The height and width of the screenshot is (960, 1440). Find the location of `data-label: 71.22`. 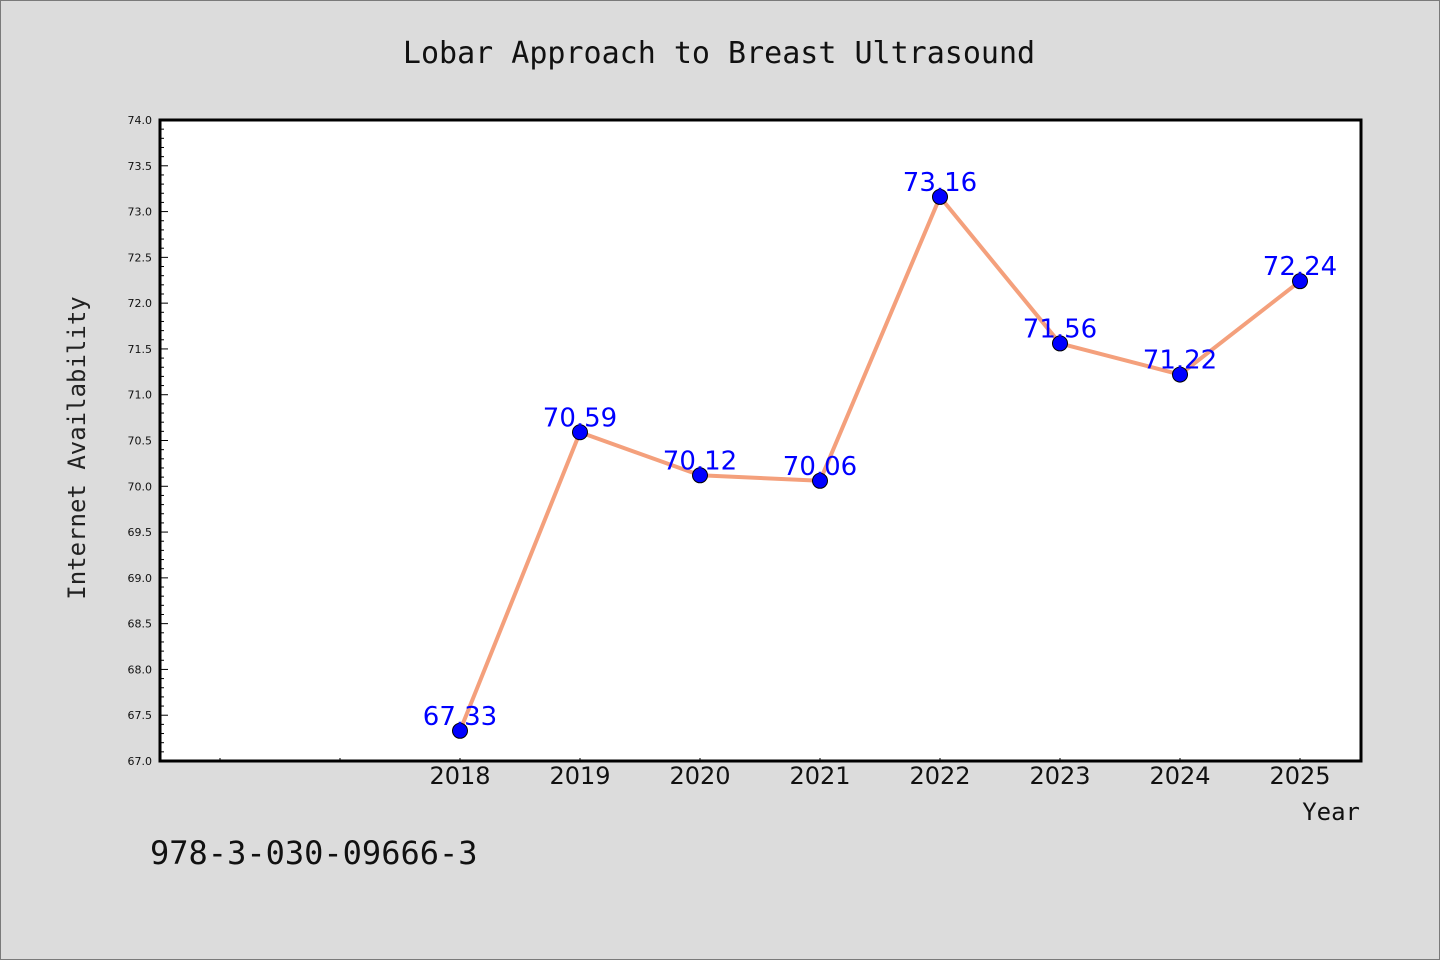

data-label: 71.22 is located at coordinates (1180, 361).